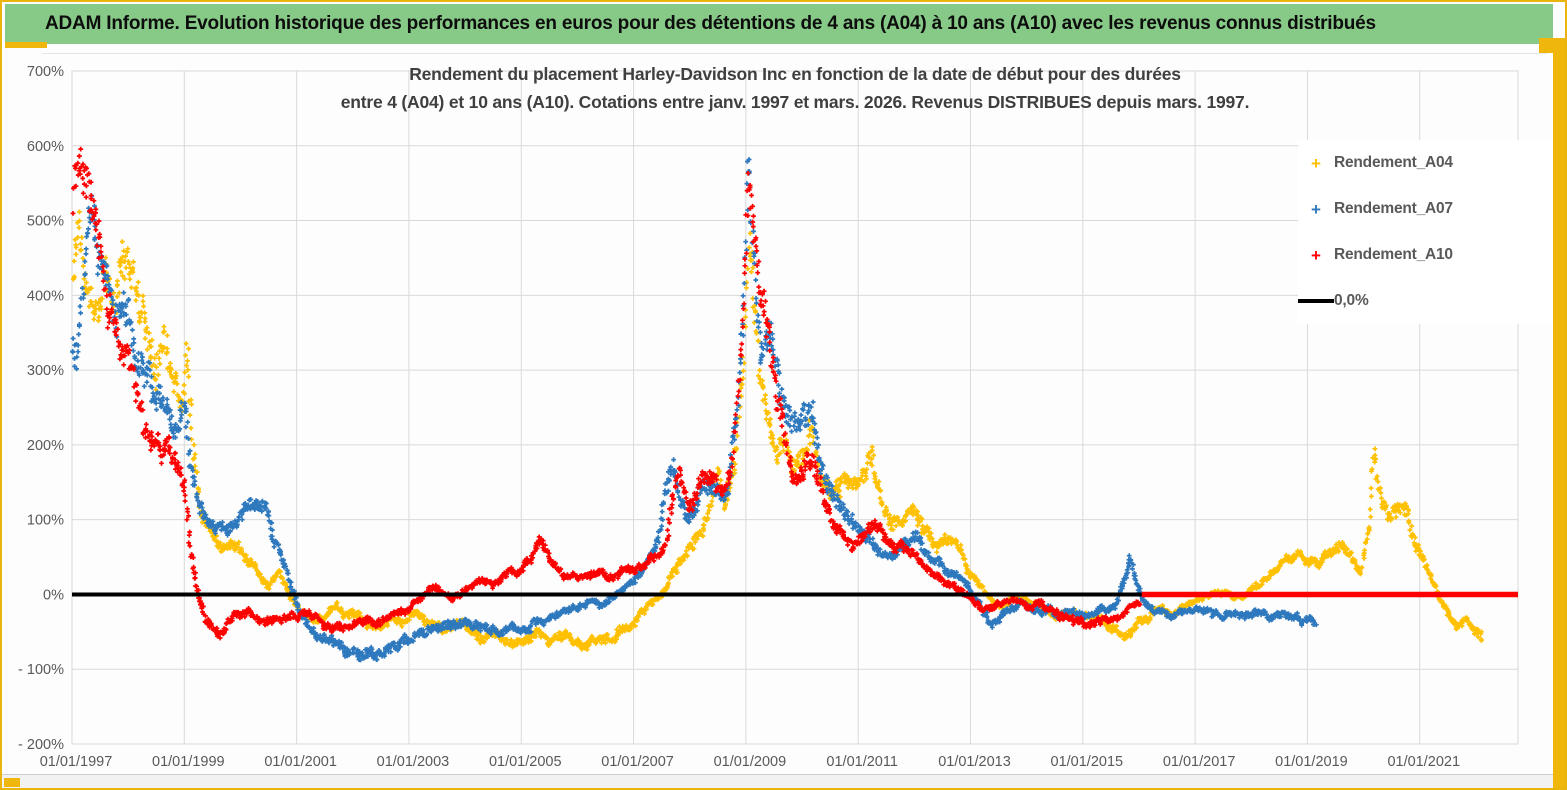 Image resolution: width=1567 pixels, height=790 pixels. Describe the element at coordinates (1351, 300) in the screenshot. I see `legend-label-zero: 0,0%` at that location.